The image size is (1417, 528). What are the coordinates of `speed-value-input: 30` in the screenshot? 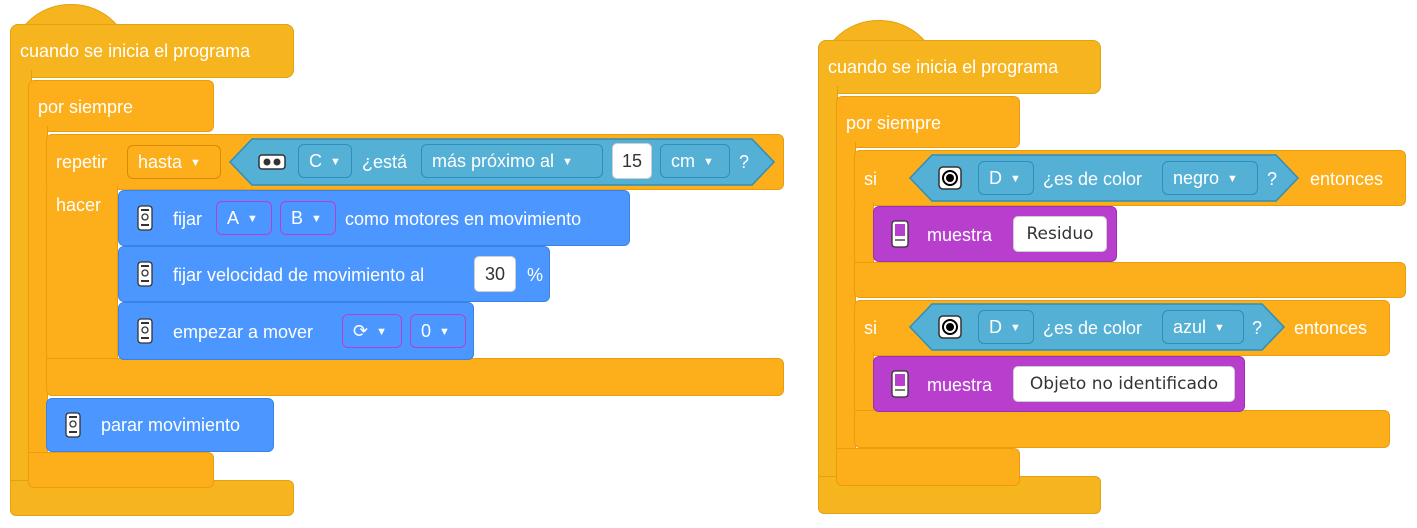 It's located at (495, 274).